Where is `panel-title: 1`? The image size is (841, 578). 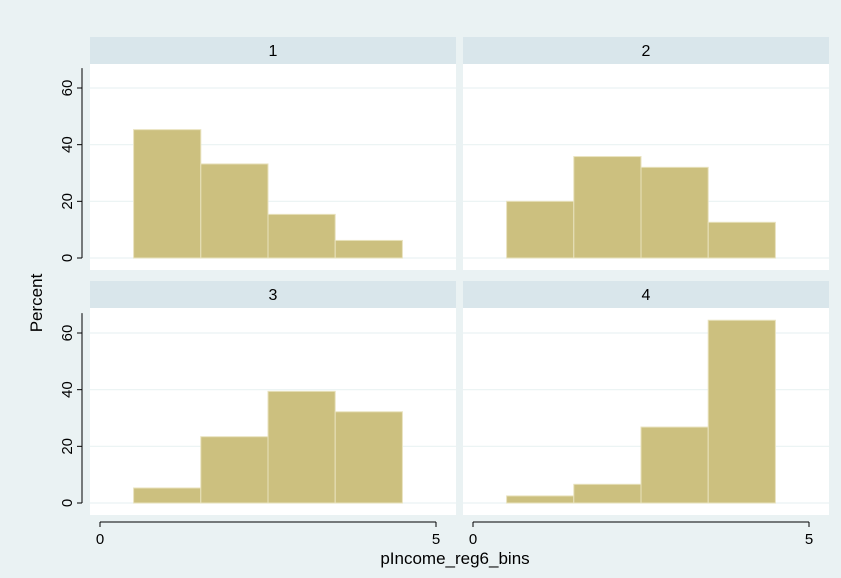 panel-title: 1 is located at coordinates (273, 51).